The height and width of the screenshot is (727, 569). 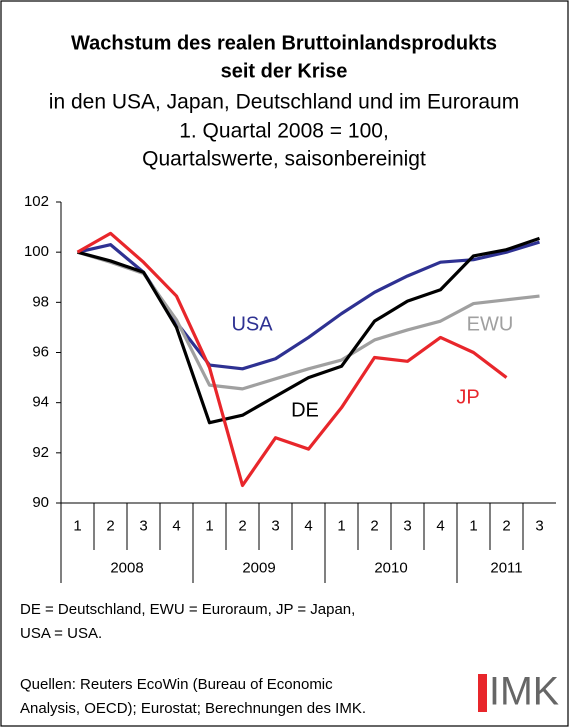 I want to click on chart-subtitle: 1. Quartal 2008 = 100,, so click(x=284, y=131).